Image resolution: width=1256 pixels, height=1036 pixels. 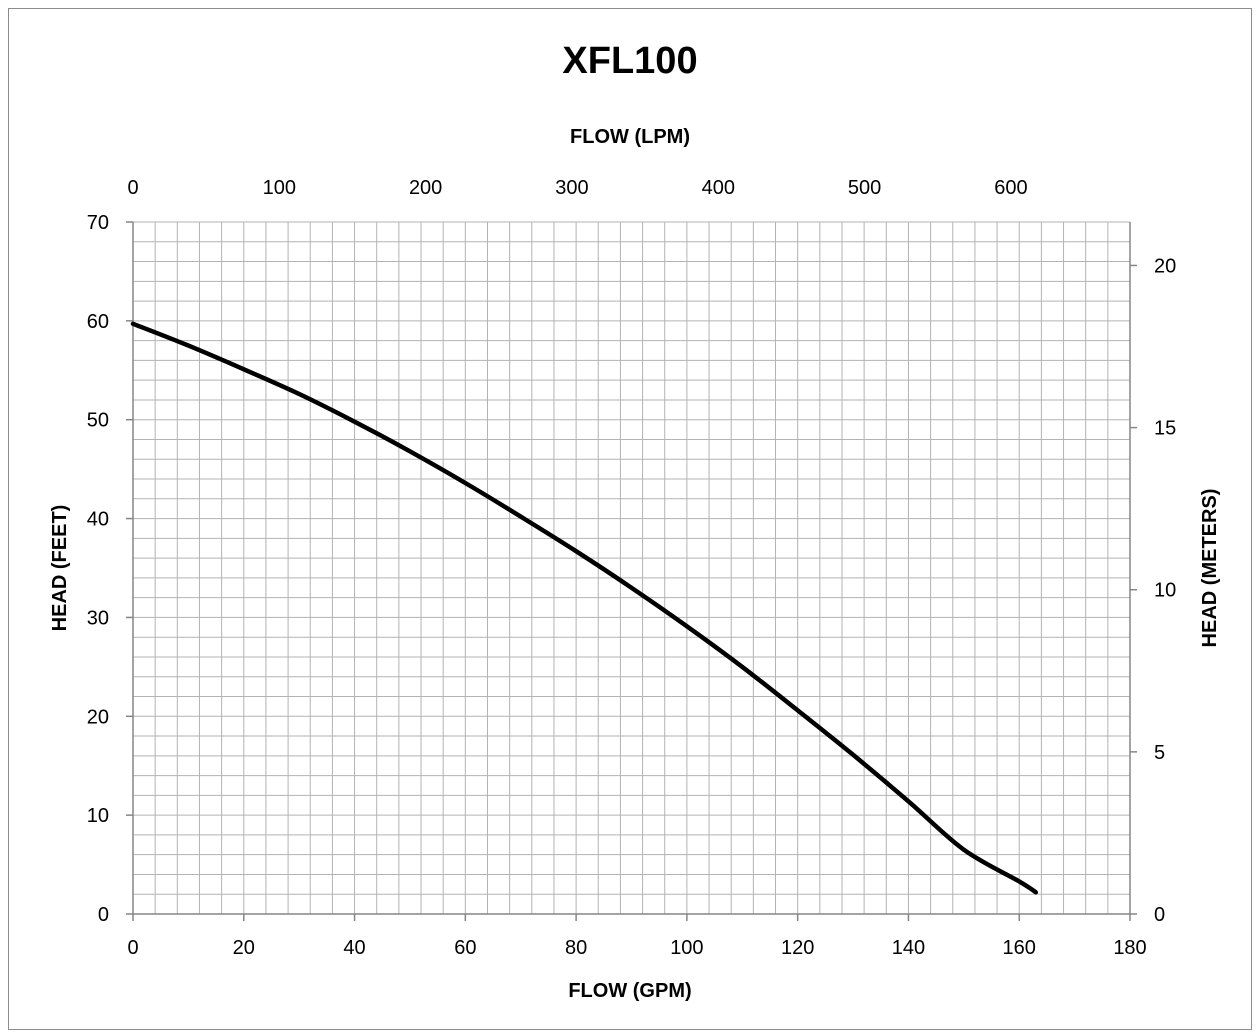 I want to click on y-axis-title: HEAD (FEET), so click(x=60, y=568).